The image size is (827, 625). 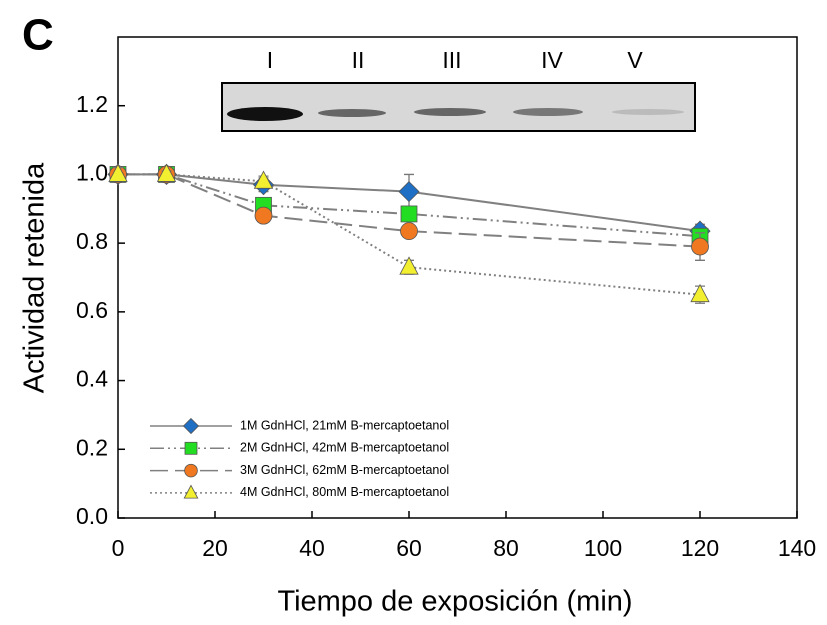 What do you see at coordinates (92, 516) in the screenshot?
I see `y-tick-label: 0.0` at bounding box center [92, 516].